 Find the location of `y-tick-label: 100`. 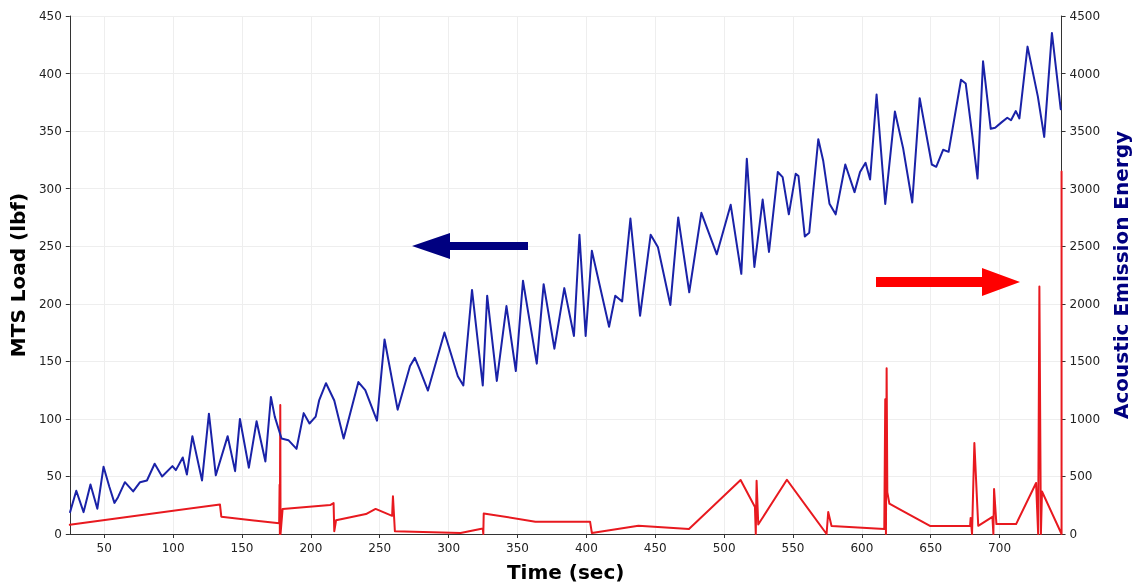

y-tick-label: 100 is located at coordinates (50, 418).